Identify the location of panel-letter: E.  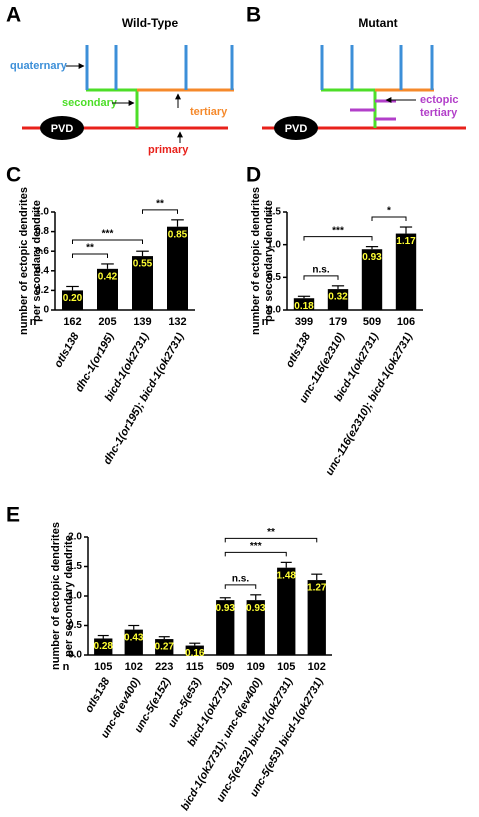
(13, 515).